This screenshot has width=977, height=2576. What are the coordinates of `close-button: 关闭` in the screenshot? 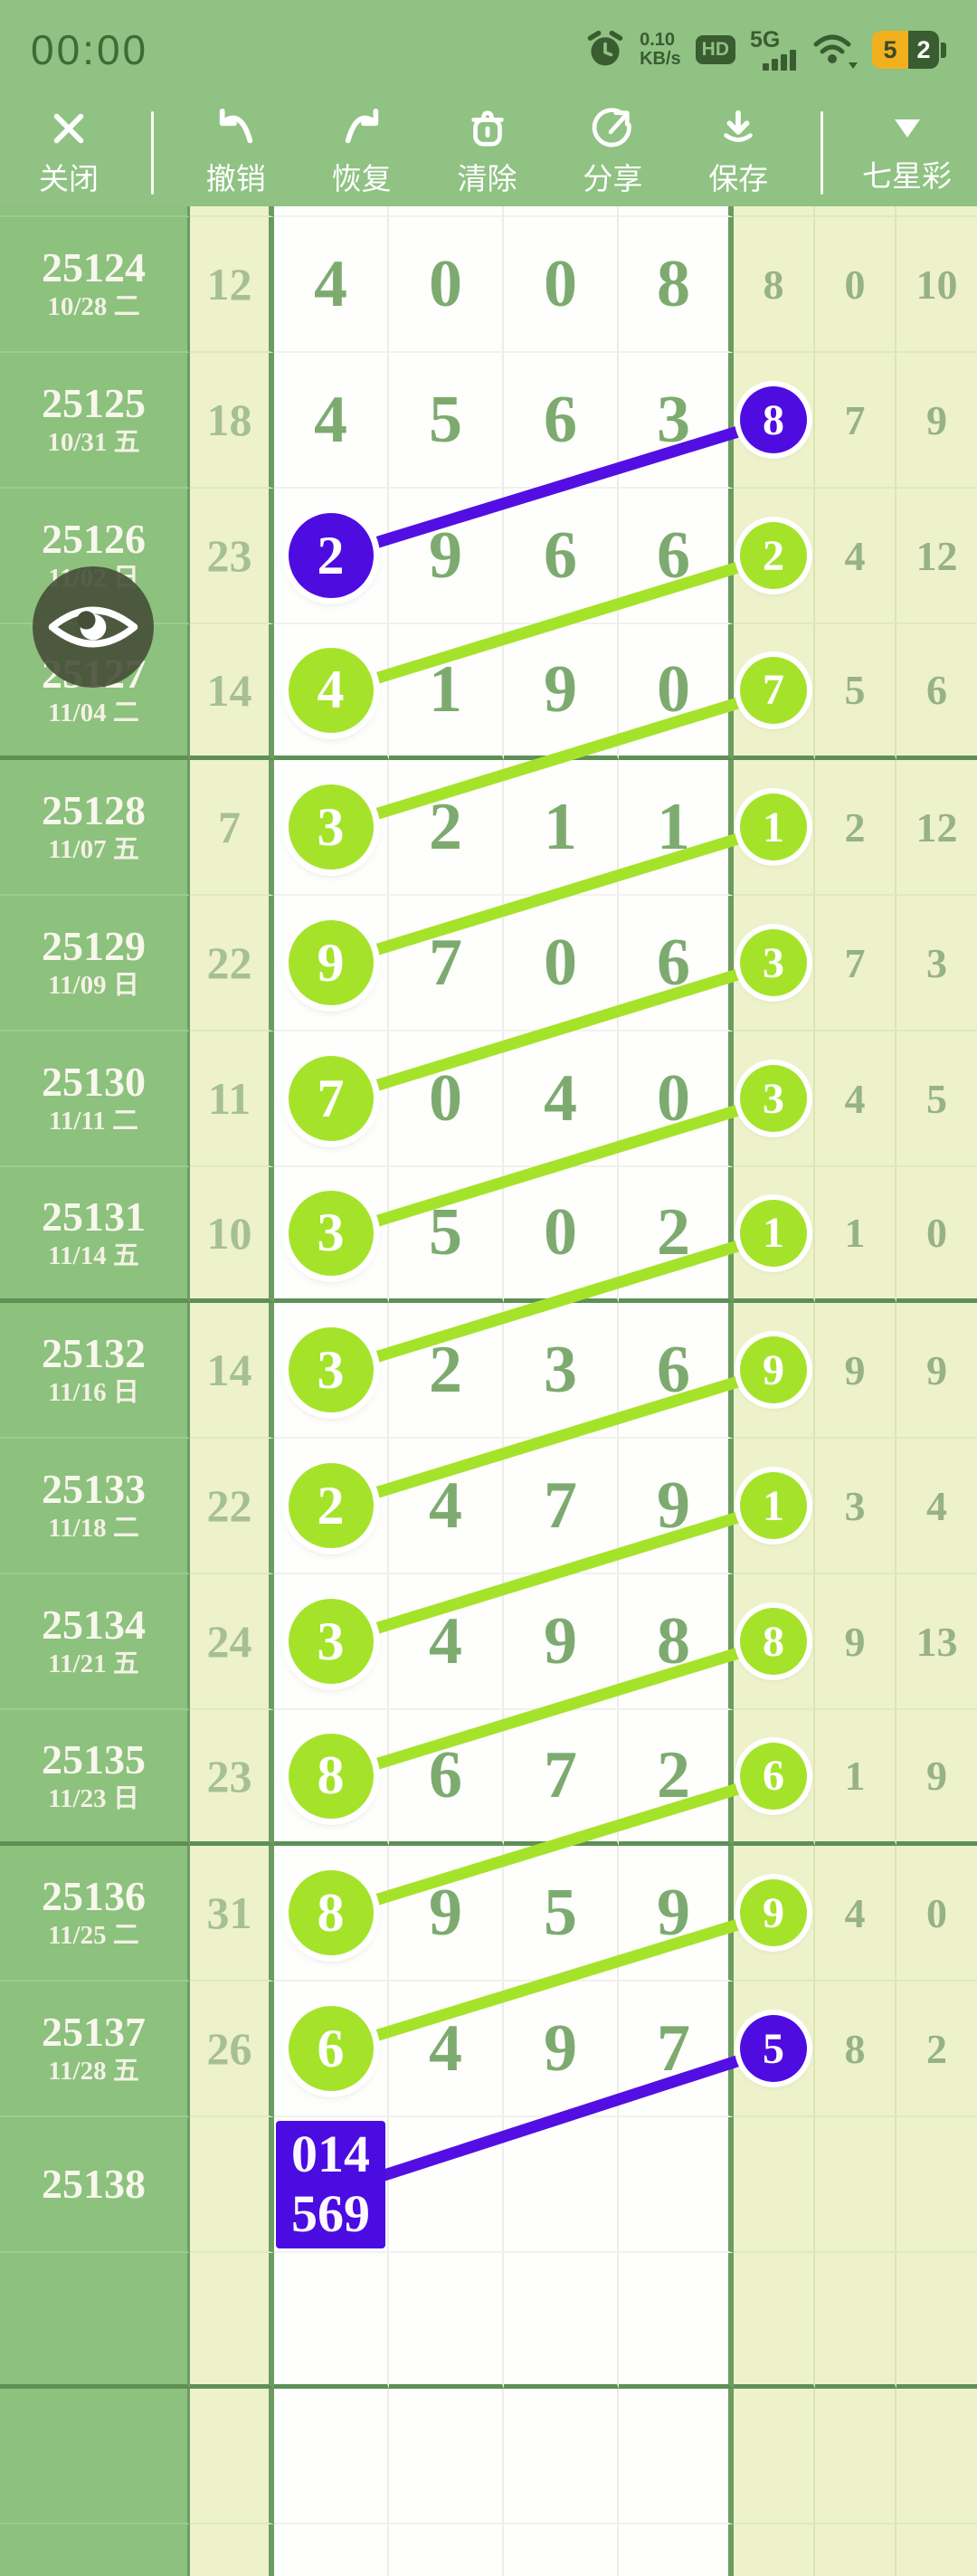 It's located at (68, 153).